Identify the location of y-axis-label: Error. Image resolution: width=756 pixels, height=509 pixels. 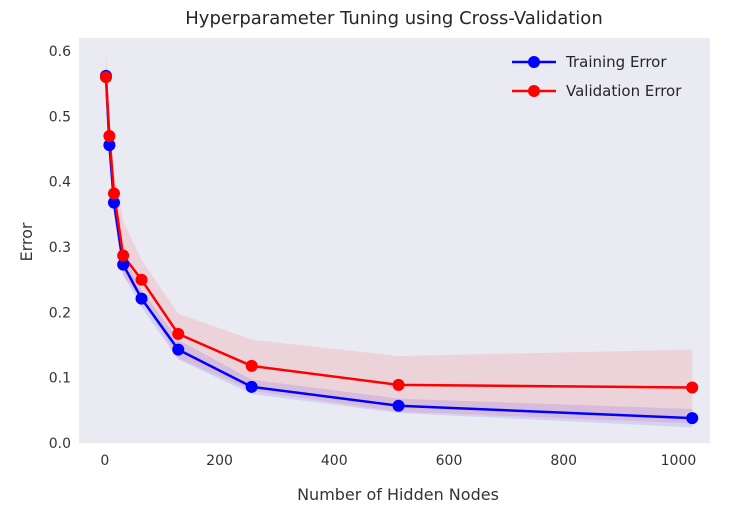
(26, 241).